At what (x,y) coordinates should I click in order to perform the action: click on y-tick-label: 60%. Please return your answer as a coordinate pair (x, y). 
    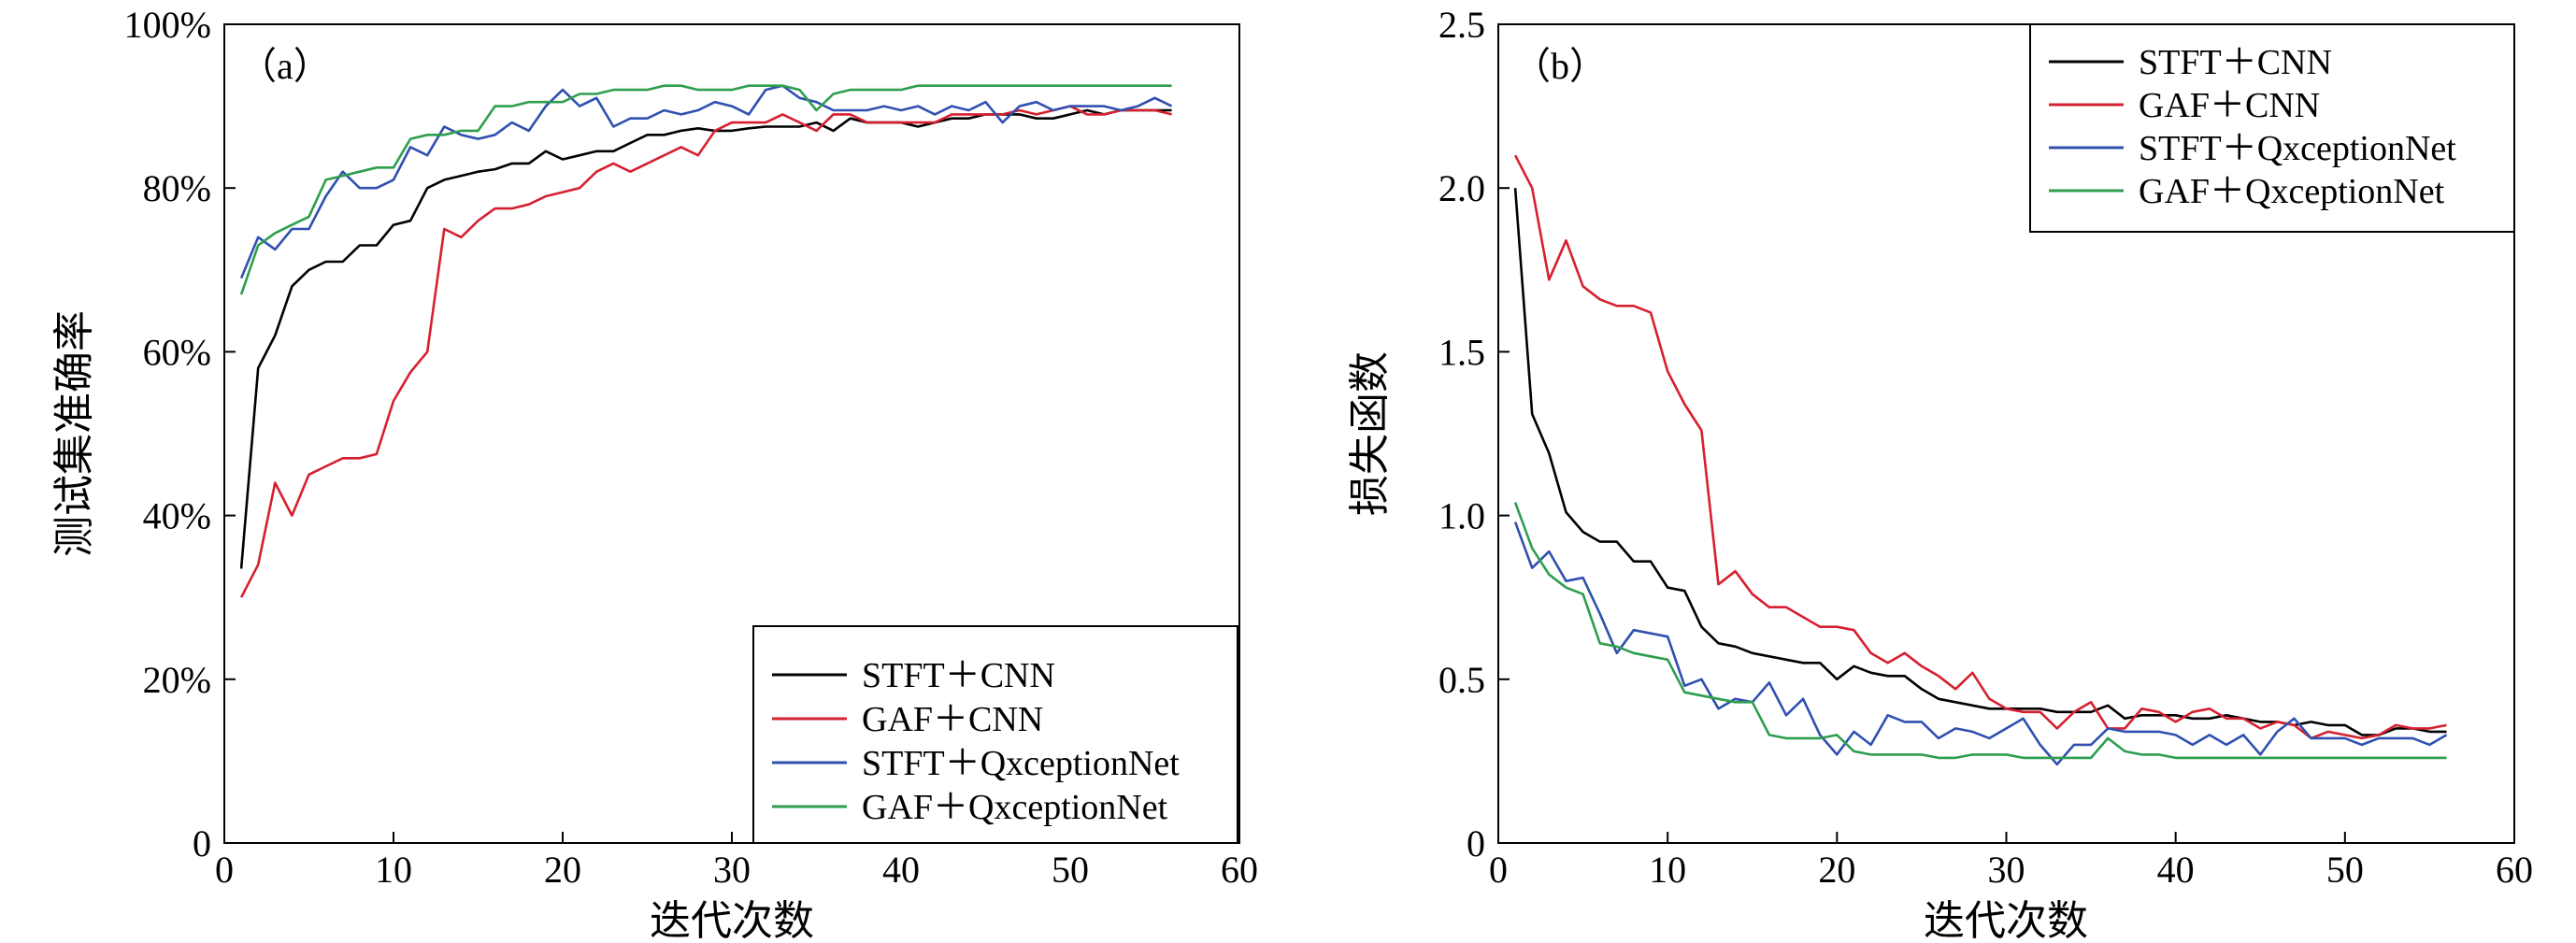
    Looking at the image, I should click on (177, 352).